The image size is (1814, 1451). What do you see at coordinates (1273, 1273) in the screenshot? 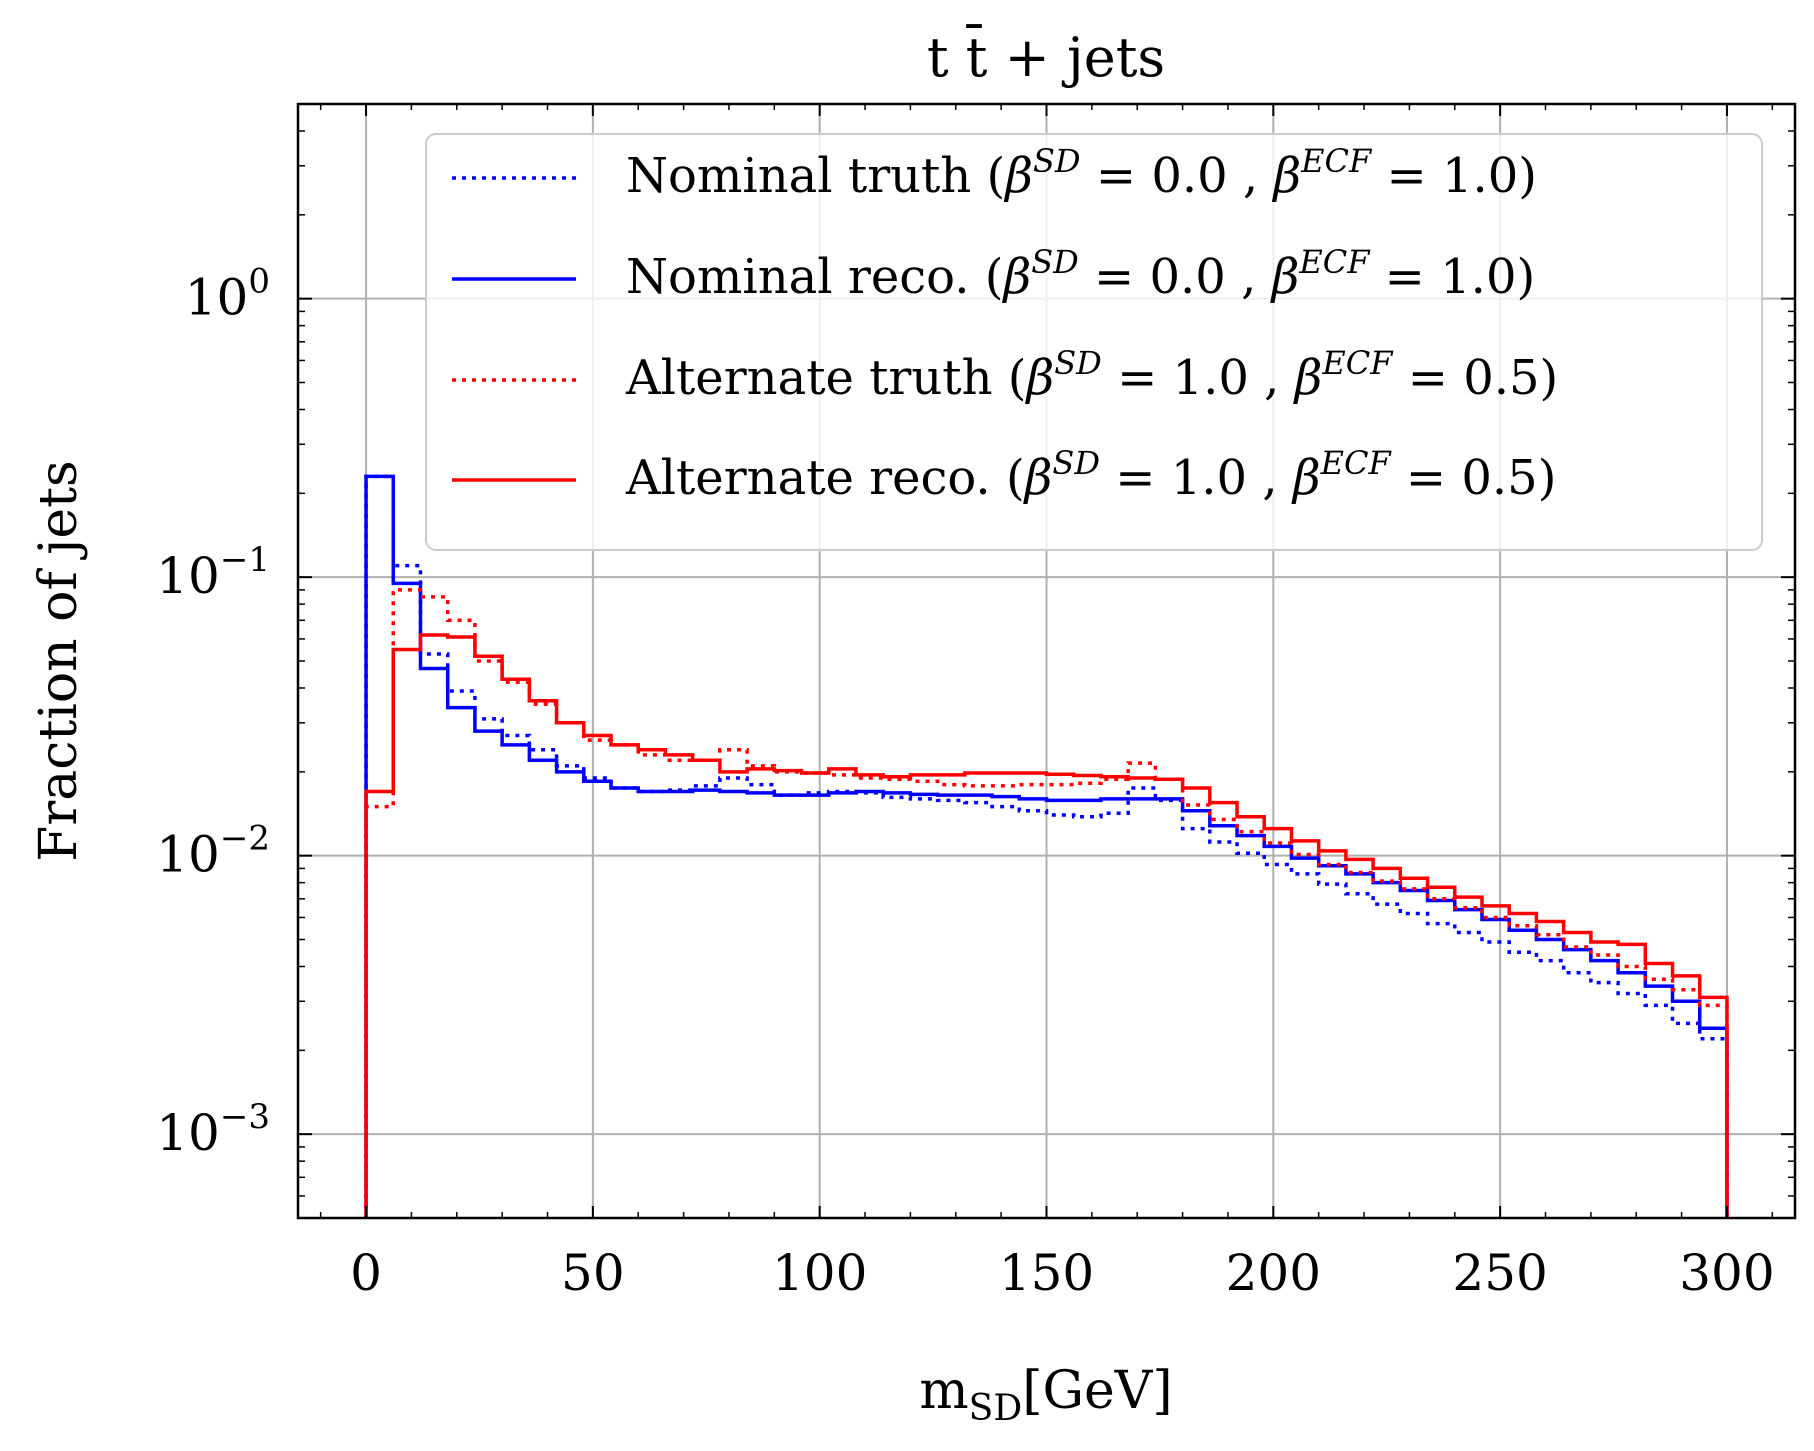
I see `x-tick-label: 200` at bounding box center [1273, 1273].